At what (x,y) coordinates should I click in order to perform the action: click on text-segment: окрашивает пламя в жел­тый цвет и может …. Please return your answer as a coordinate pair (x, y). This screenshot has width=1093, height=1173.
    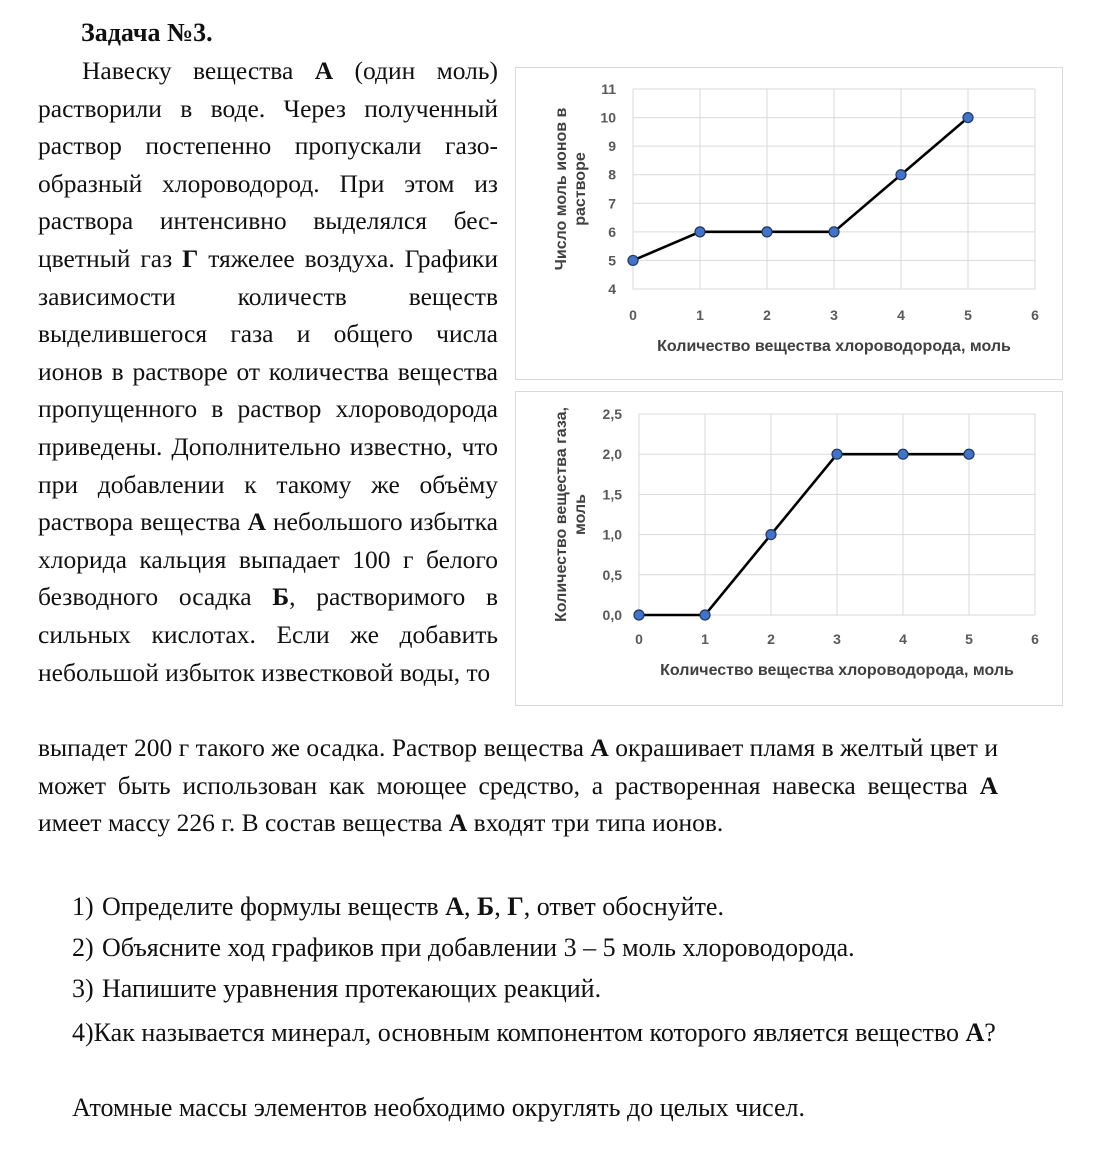
    Looking at the image, I should click on (518, 766).